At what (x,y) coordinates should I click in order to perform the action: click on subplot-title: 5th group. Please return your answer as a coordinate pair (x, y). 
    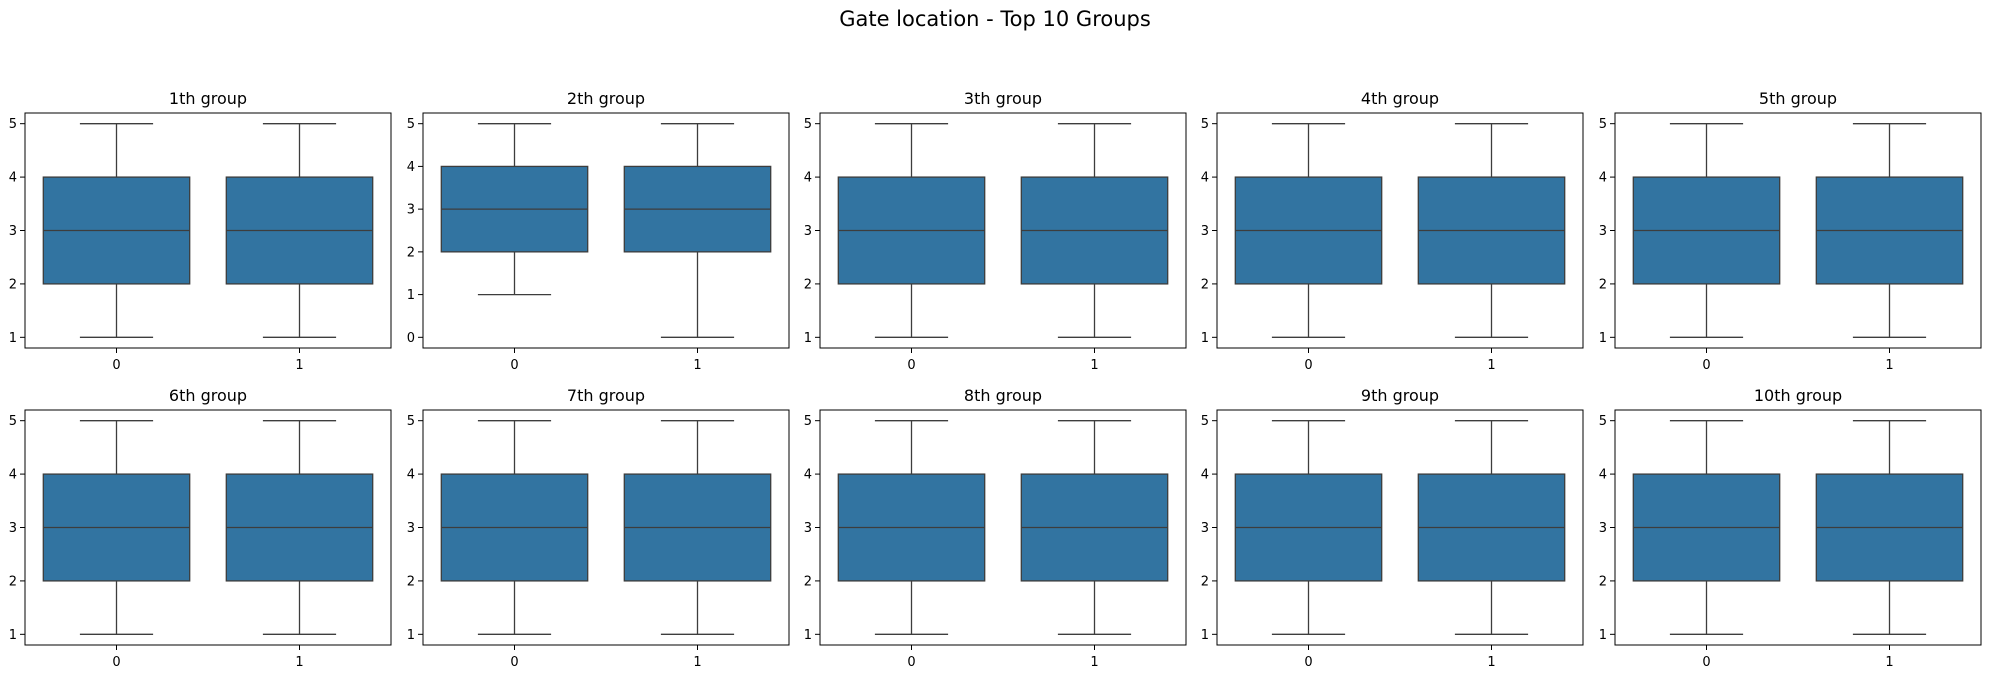
    Looking at the image, I should click on (1798, 98).